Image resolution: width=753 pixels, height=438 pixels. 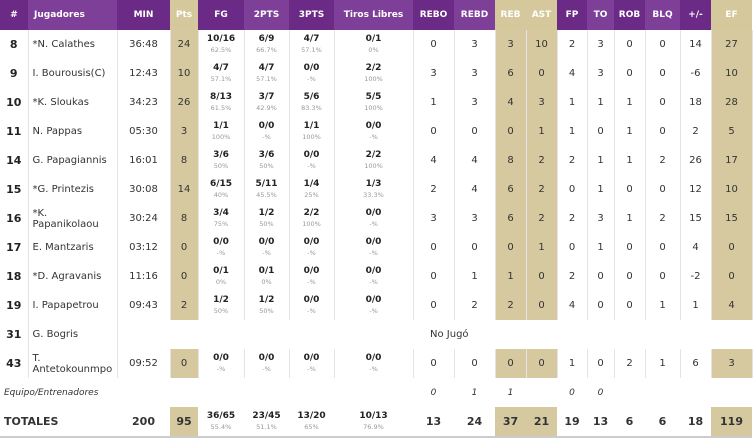 What do you see at coordinates (572, 422) in the screenshot?
I see `fp: 19` at bounding box center [572, 422].